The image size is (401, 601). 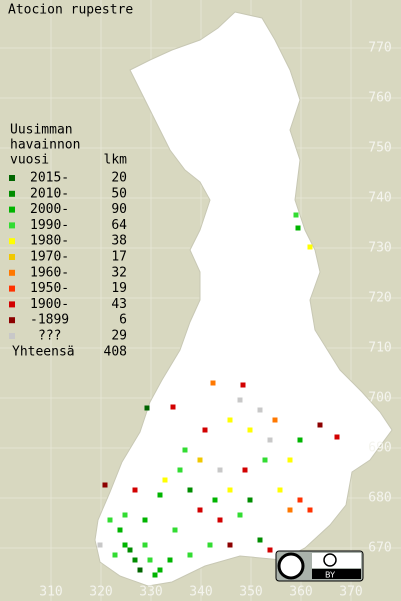 I want to click on legend-count: 19, so click(x=119, y=288).